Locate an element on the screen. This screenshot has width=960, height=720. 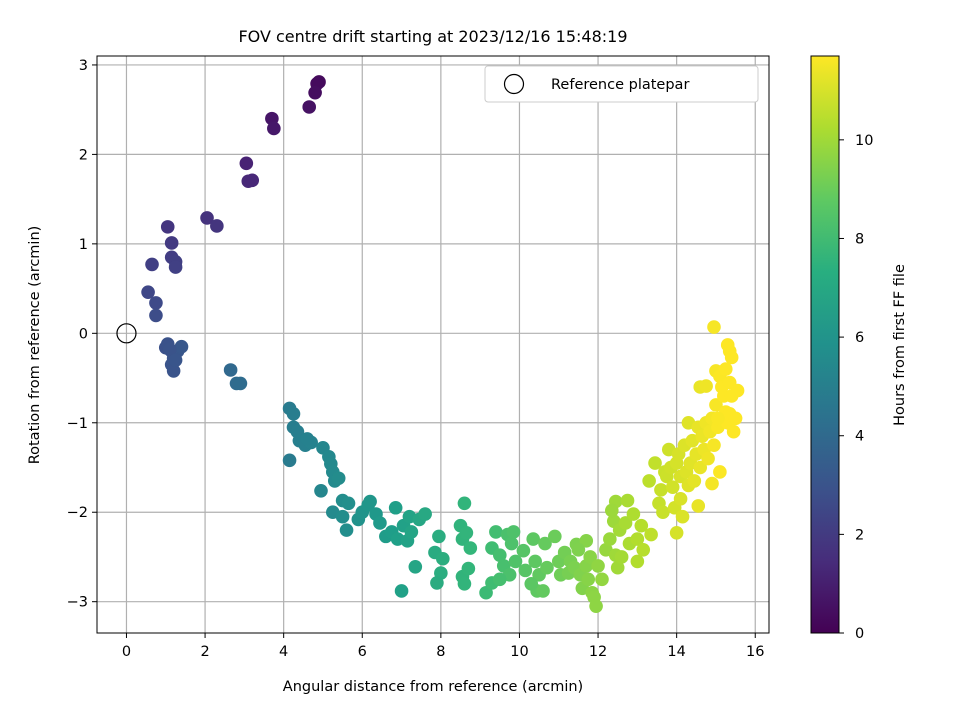
colorbar-ticks: 0 2 4 6 8 10 is located at coordinates (856, 387).